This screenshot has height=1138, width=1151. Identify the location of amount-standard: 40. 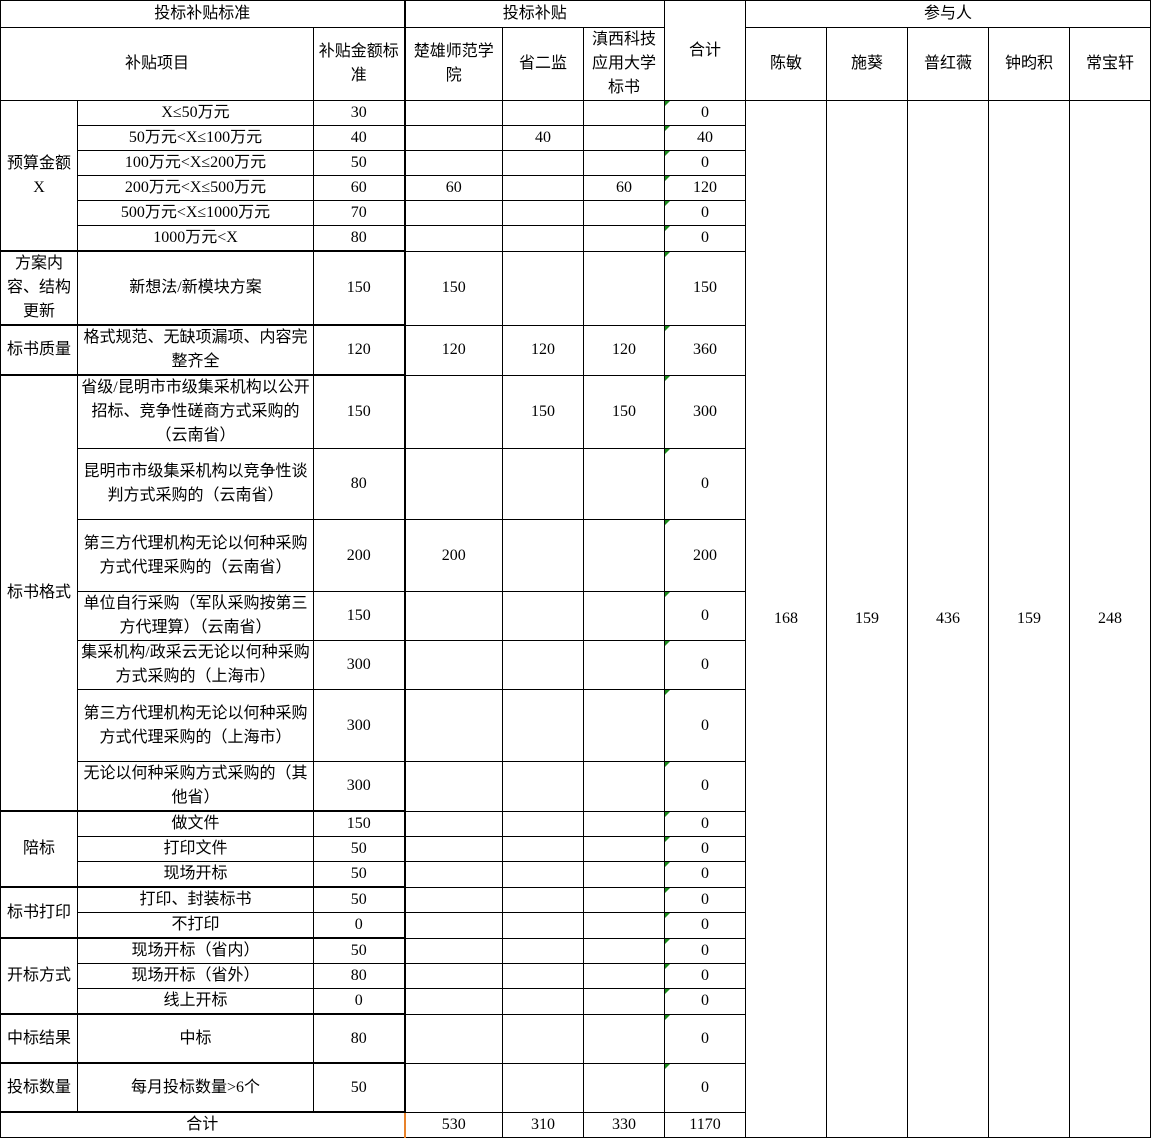
(359, 138).